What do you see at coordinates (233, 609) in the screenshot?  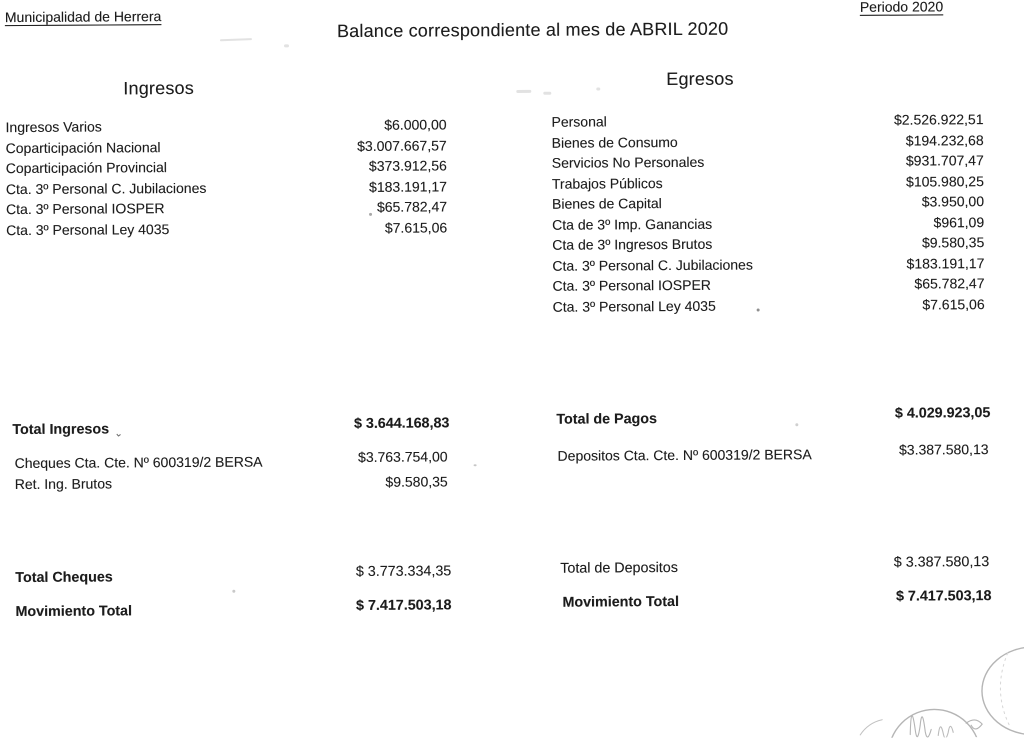 I see `movimiento-total-row-left: Movimiento Total $ 7.417.503,18` at bounding box center [233, 609].